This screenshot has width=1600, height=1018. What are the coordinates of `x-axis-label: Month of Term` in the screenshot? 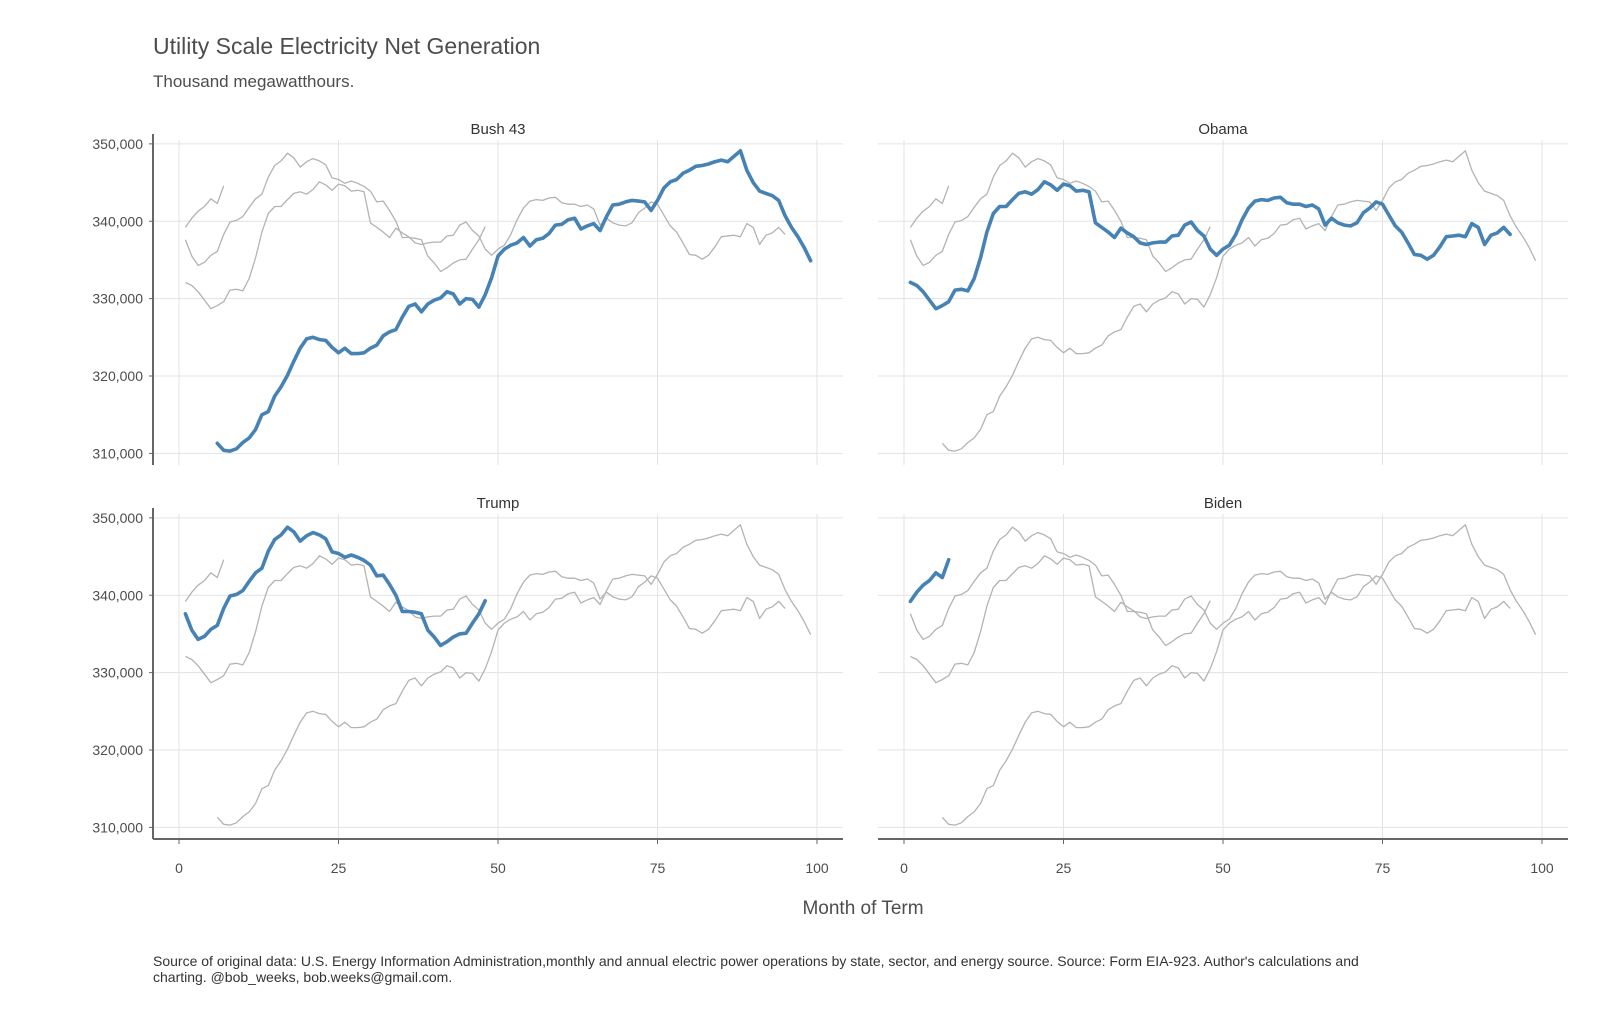 It's located at (862, 908).